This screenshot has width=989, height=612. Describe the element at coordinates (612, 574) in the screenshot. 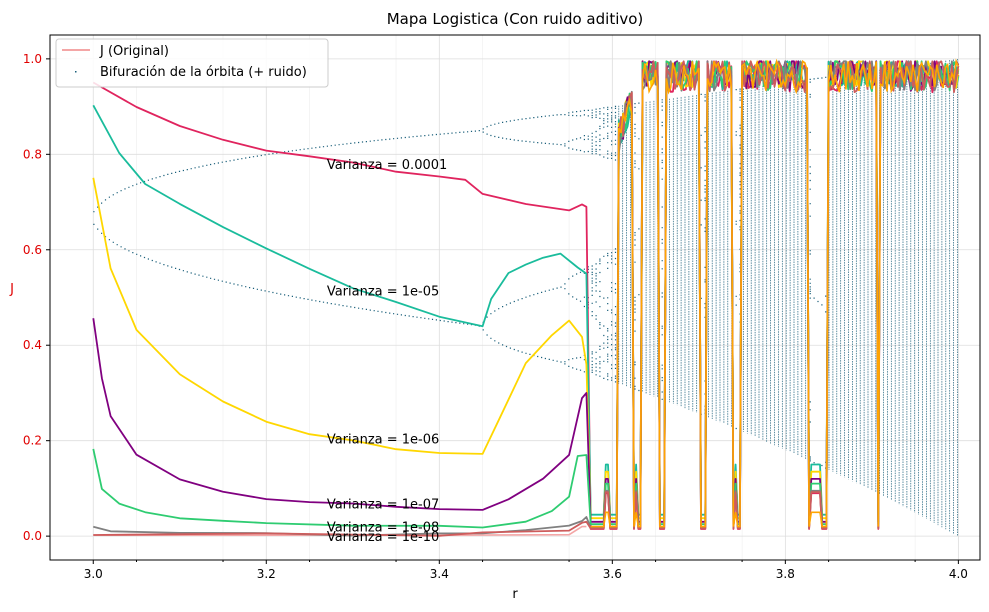

I see `x-tick-label: 3.6` at that location.